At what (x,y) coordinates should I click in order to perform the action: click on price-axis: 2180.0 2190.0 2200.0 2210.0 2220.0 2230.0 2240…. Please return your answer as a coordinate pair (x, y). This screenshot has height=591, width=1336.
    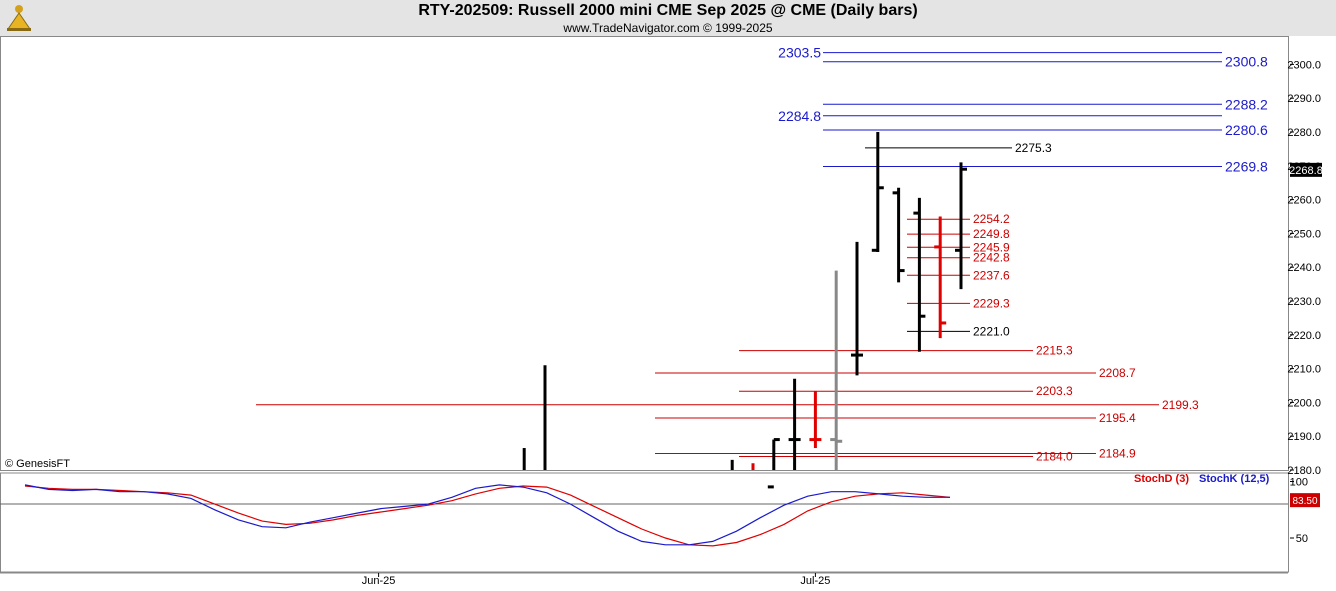
    Looking at the image, I should click on (1304, 268).